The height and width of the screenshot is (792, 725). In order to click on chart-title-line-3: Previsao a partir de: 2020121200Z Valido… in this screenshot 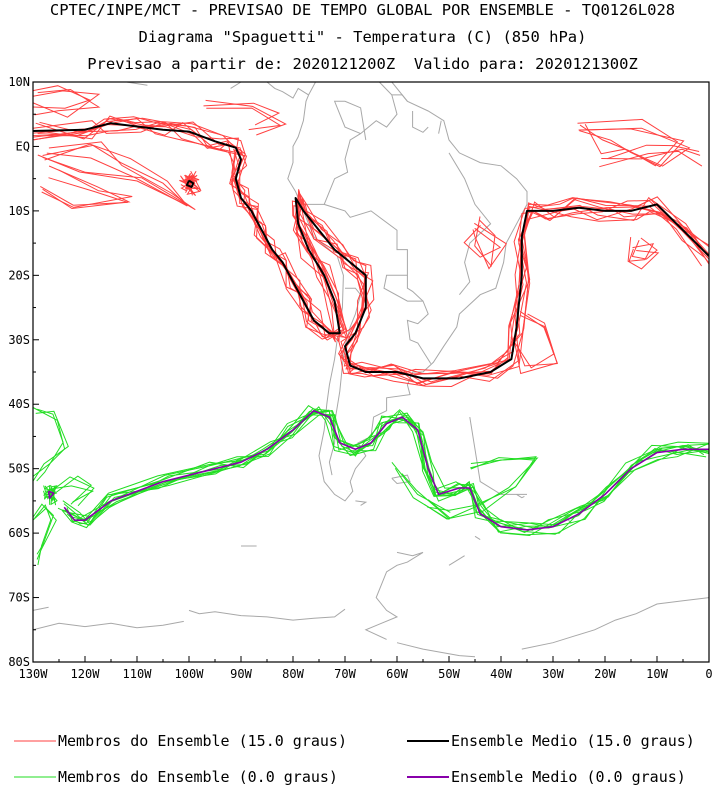, I will do `click(362, 64)`.